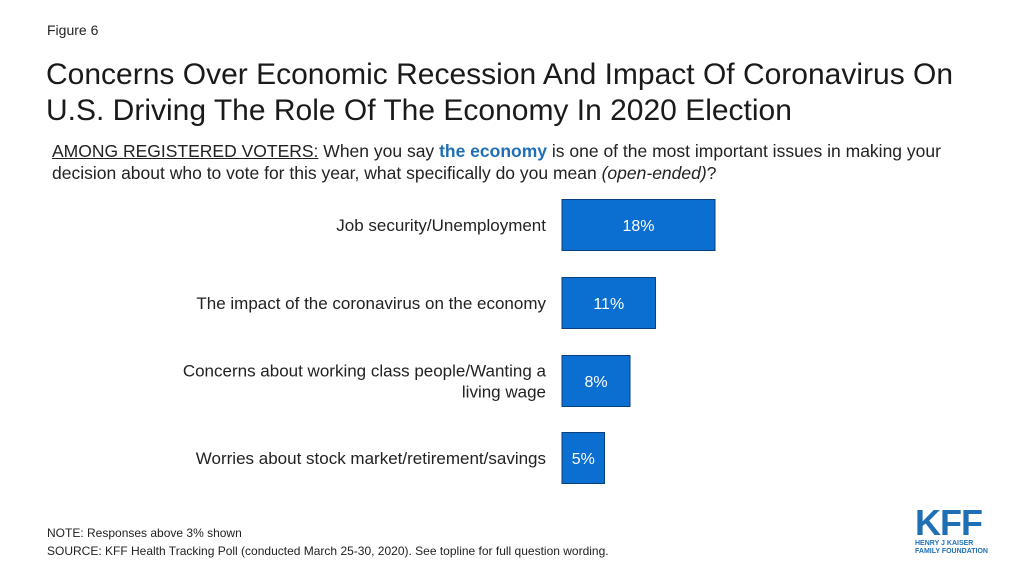 This screenshot has width=1024, height=576. What do you see at coordinates (441, 225) in the screenshot?
I see `category-label-0: Job security/Unemployment` at bounding box center [441, 225].